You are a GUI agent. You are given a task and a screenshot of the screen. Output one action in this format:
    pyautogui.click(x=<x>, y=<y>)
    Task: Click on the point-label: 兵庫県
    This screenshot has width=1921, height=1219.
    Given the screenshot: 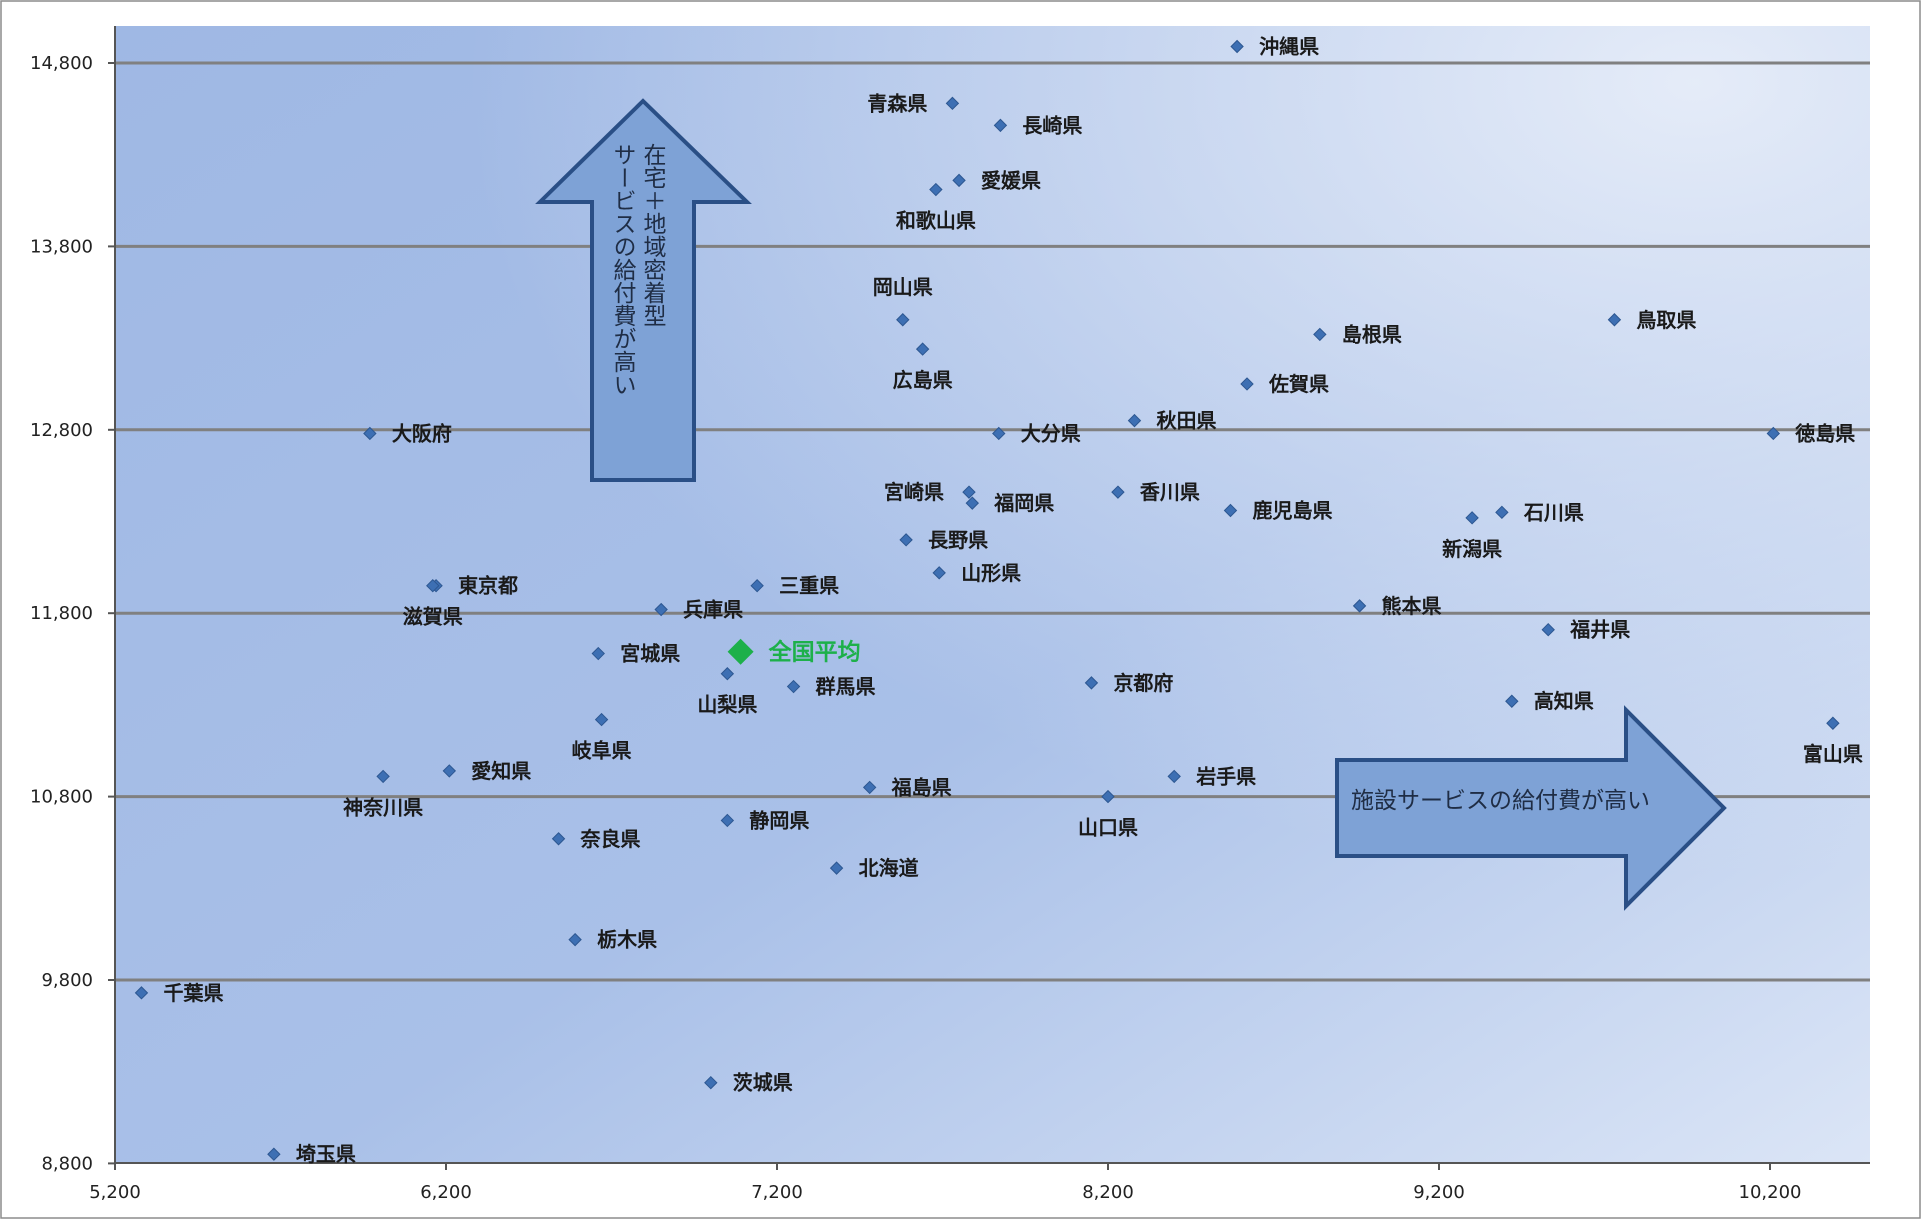 What is the action you would take?
    pyautogui.click(x=713, y=610)
    